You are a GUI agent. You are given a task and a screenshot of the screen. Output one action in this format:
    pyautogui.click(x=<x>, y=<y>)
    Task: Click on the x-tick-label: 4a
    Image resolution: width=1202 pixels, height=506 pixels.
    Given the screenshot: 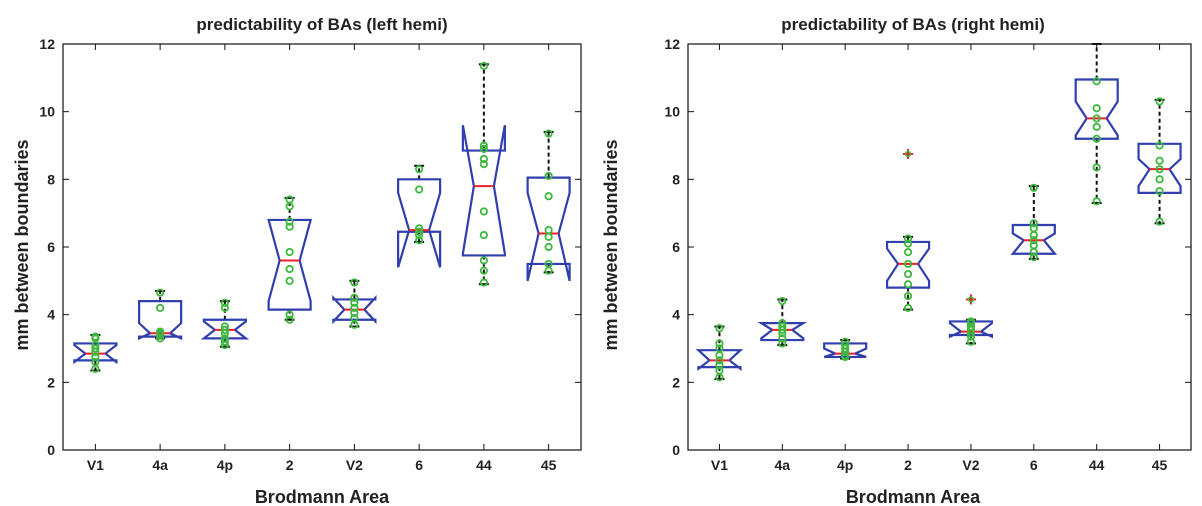 What is the action you would take?
    pyautogui.click(x=160, y=465)
    